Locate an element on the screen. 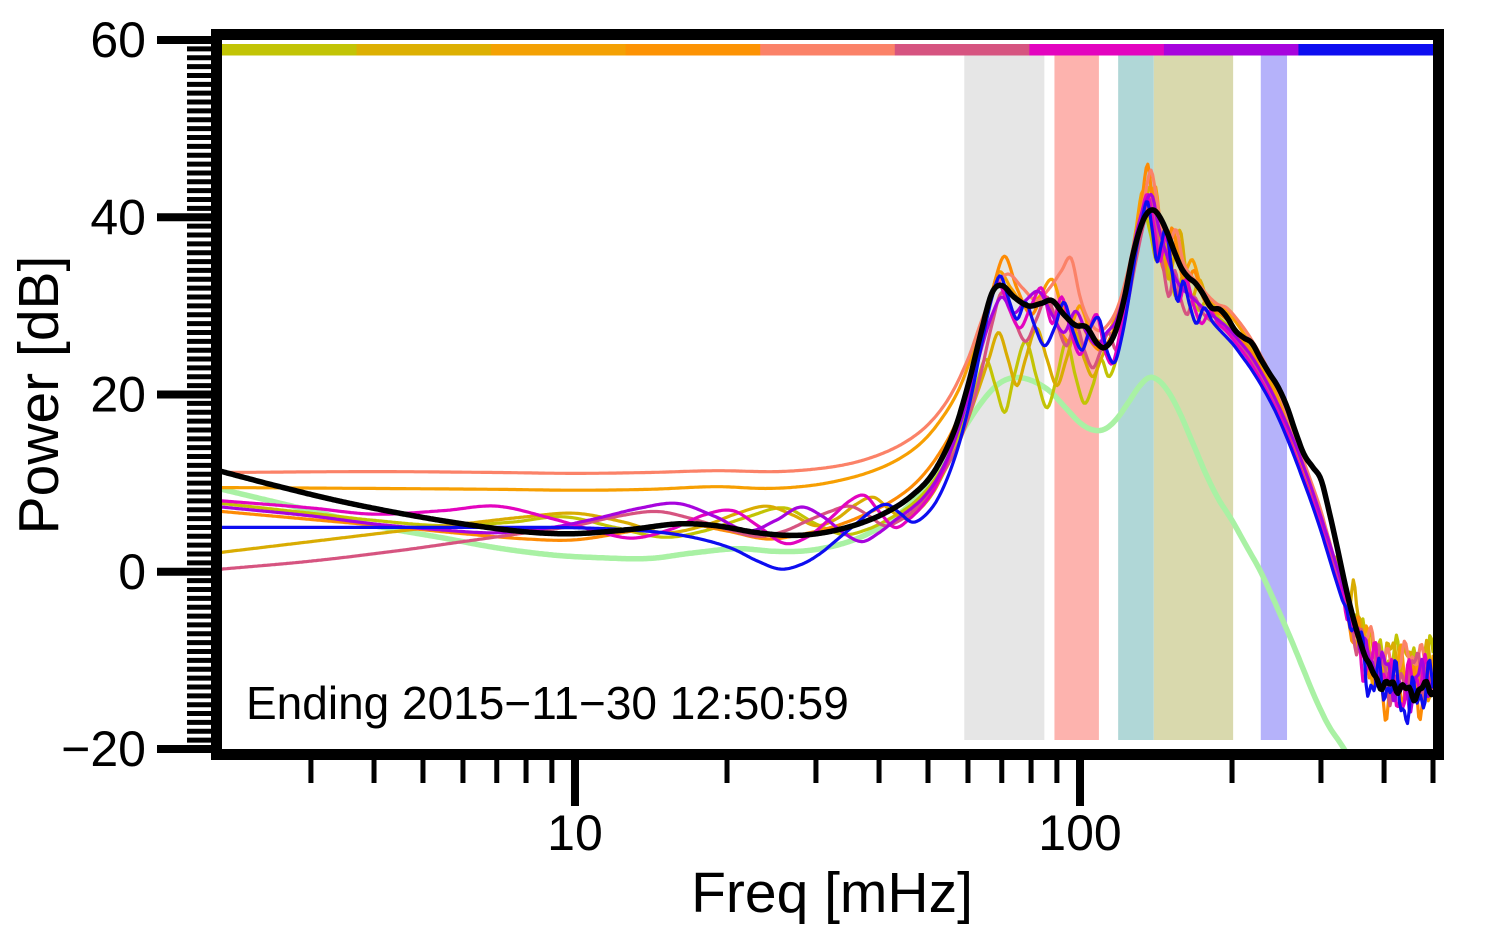 Image resolution: width=1494 pixels, height=952 pixels. shaded-band-teal is located at coordinates (1136, 396).